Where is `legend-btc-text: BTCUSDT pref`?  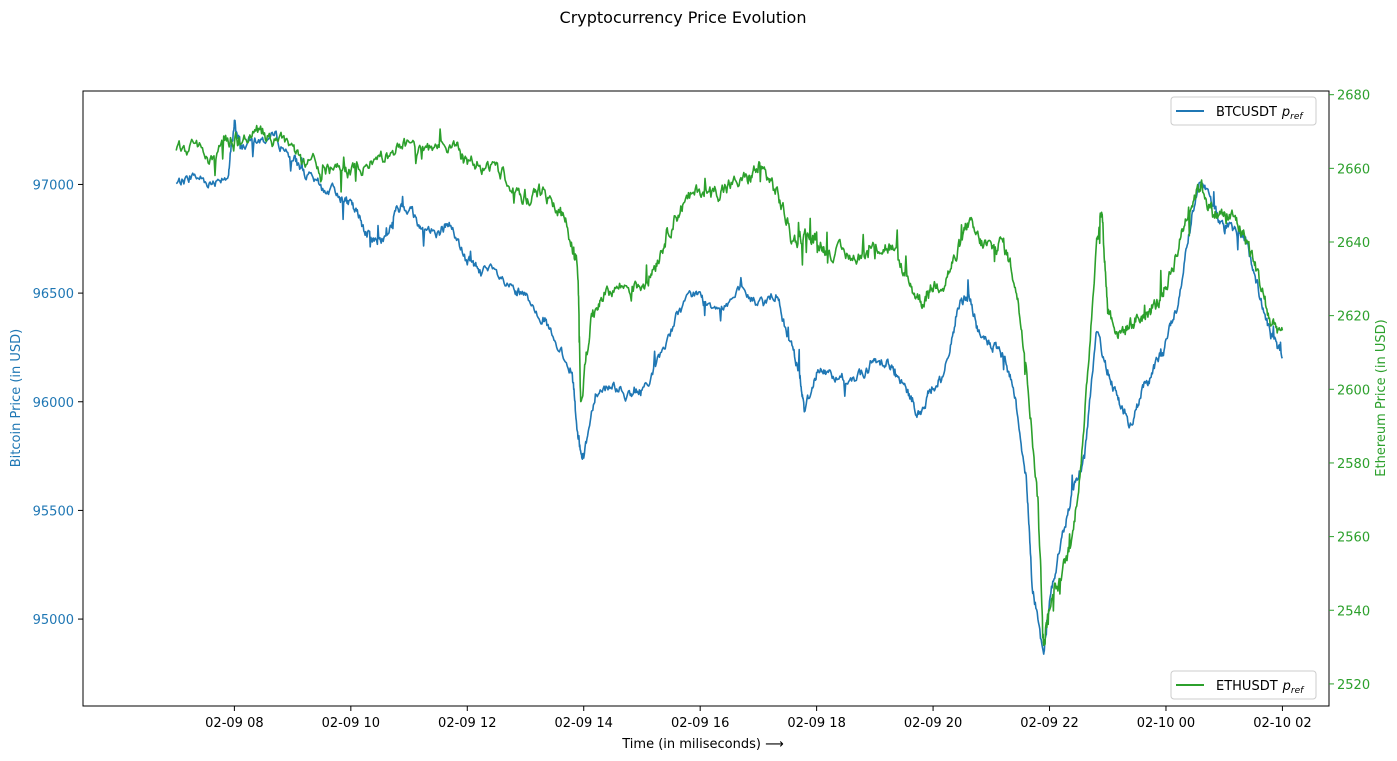 legend-btc-text: BTCUSDT pref is located at coordinates (1260, 113).